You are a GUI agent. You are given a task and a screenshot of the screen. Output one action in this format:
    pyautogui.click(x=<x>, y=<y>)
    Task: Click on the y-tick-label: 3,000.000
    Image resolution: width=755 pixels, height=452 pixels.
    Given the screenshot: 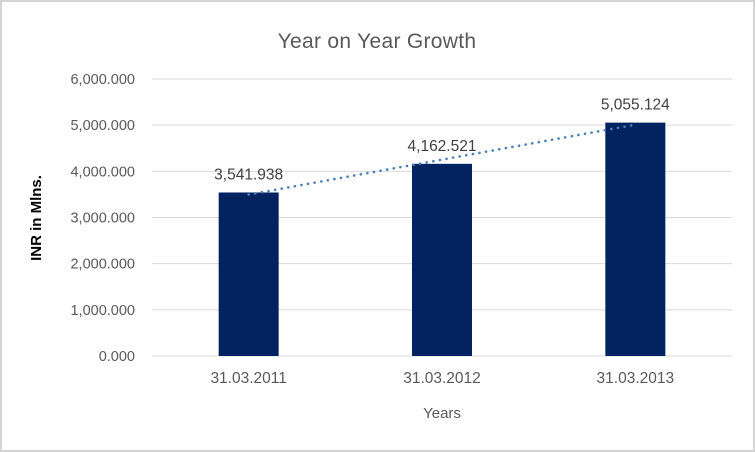 What is the action you would take?
    pyautogui.click(x=102, y=219)
    